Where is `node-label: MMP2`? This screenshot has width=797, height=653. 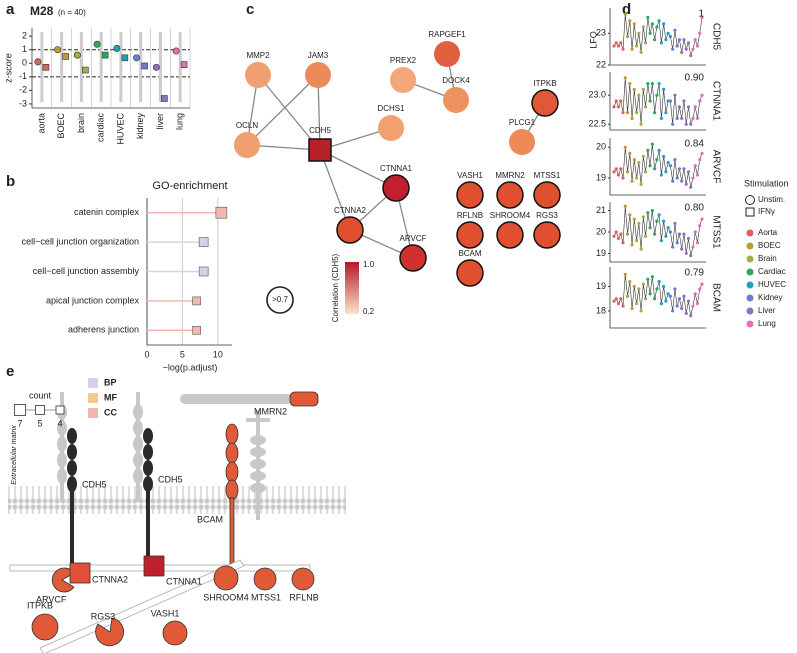 node-label: MMP2 is located at coordinates (258, 55).